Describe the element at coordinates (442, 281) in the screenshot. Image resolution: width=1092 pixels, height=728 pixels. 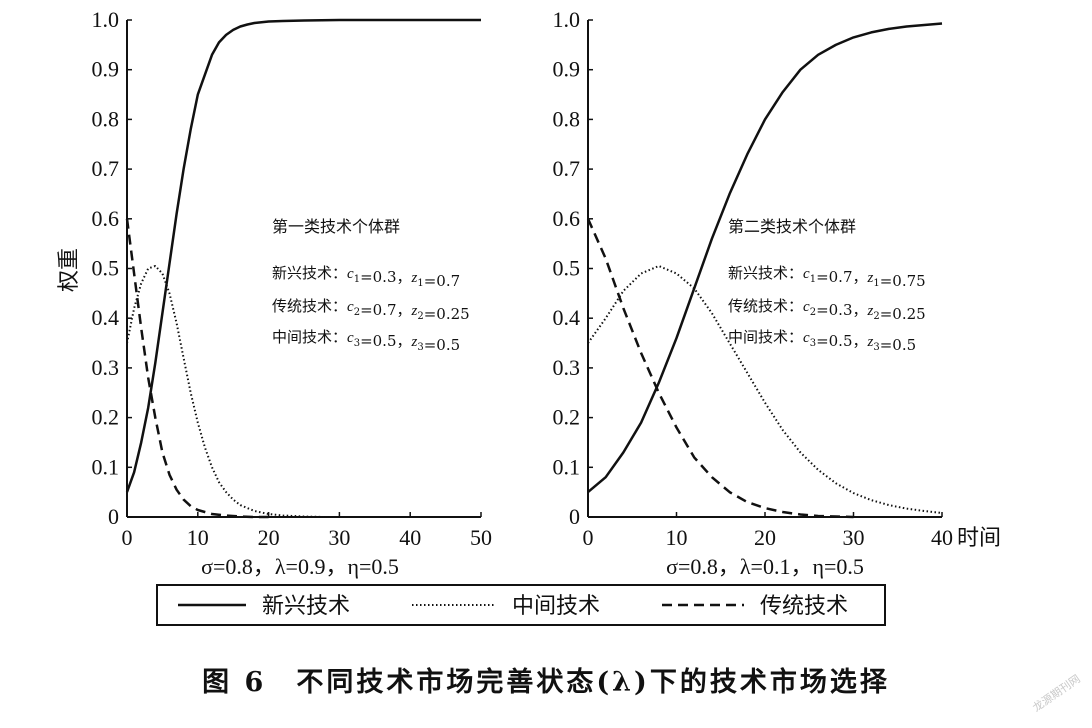
I see `annotation-fragment: =0.7` at that location.